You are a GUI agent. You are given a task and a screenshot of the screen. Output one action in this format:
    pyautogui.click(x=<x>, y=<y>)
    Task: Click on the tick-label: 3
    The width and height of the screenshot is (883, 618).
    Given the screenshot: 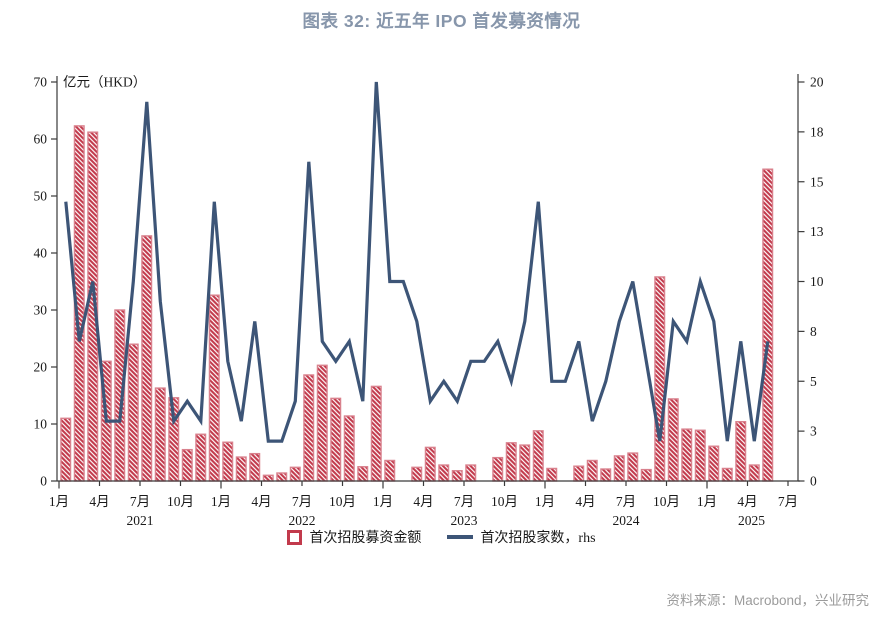 What is the action you would take?
    pyautogui.click(x=813, y=431)
    